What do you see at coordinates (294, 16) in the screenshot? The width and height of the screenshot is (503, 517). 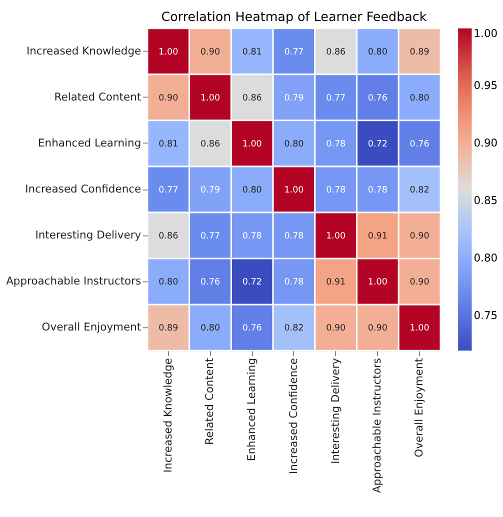 I see `chart-title: Correlation Heatmap of Learner Feedback` at bounding box center [294, 16].